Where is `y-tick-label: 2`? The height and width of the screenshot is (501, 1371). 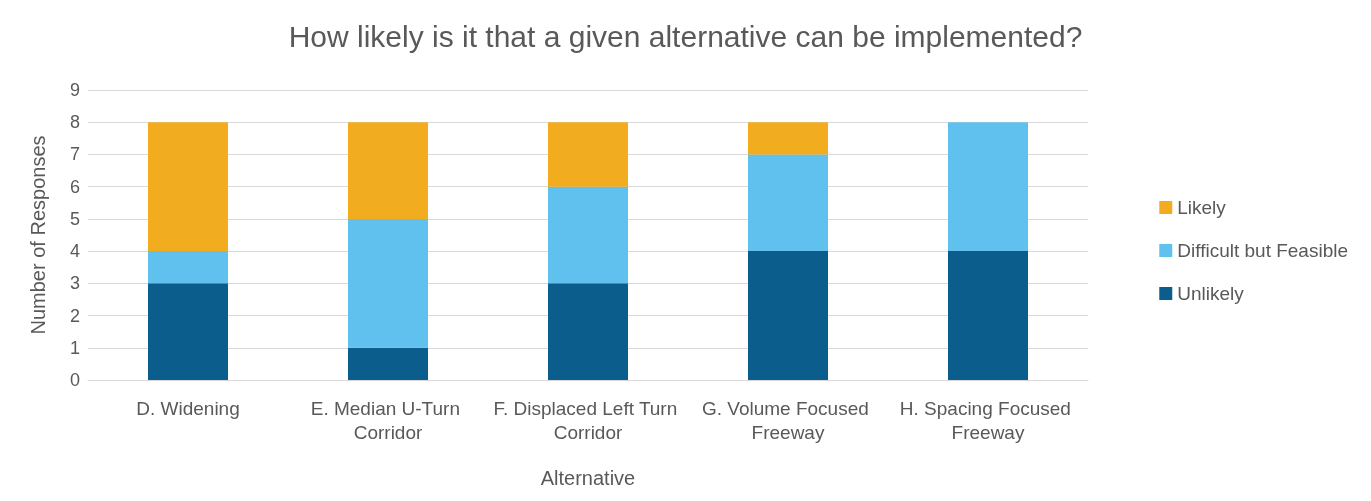
y-tick-label: 2 is located at coordinates (74, 315).